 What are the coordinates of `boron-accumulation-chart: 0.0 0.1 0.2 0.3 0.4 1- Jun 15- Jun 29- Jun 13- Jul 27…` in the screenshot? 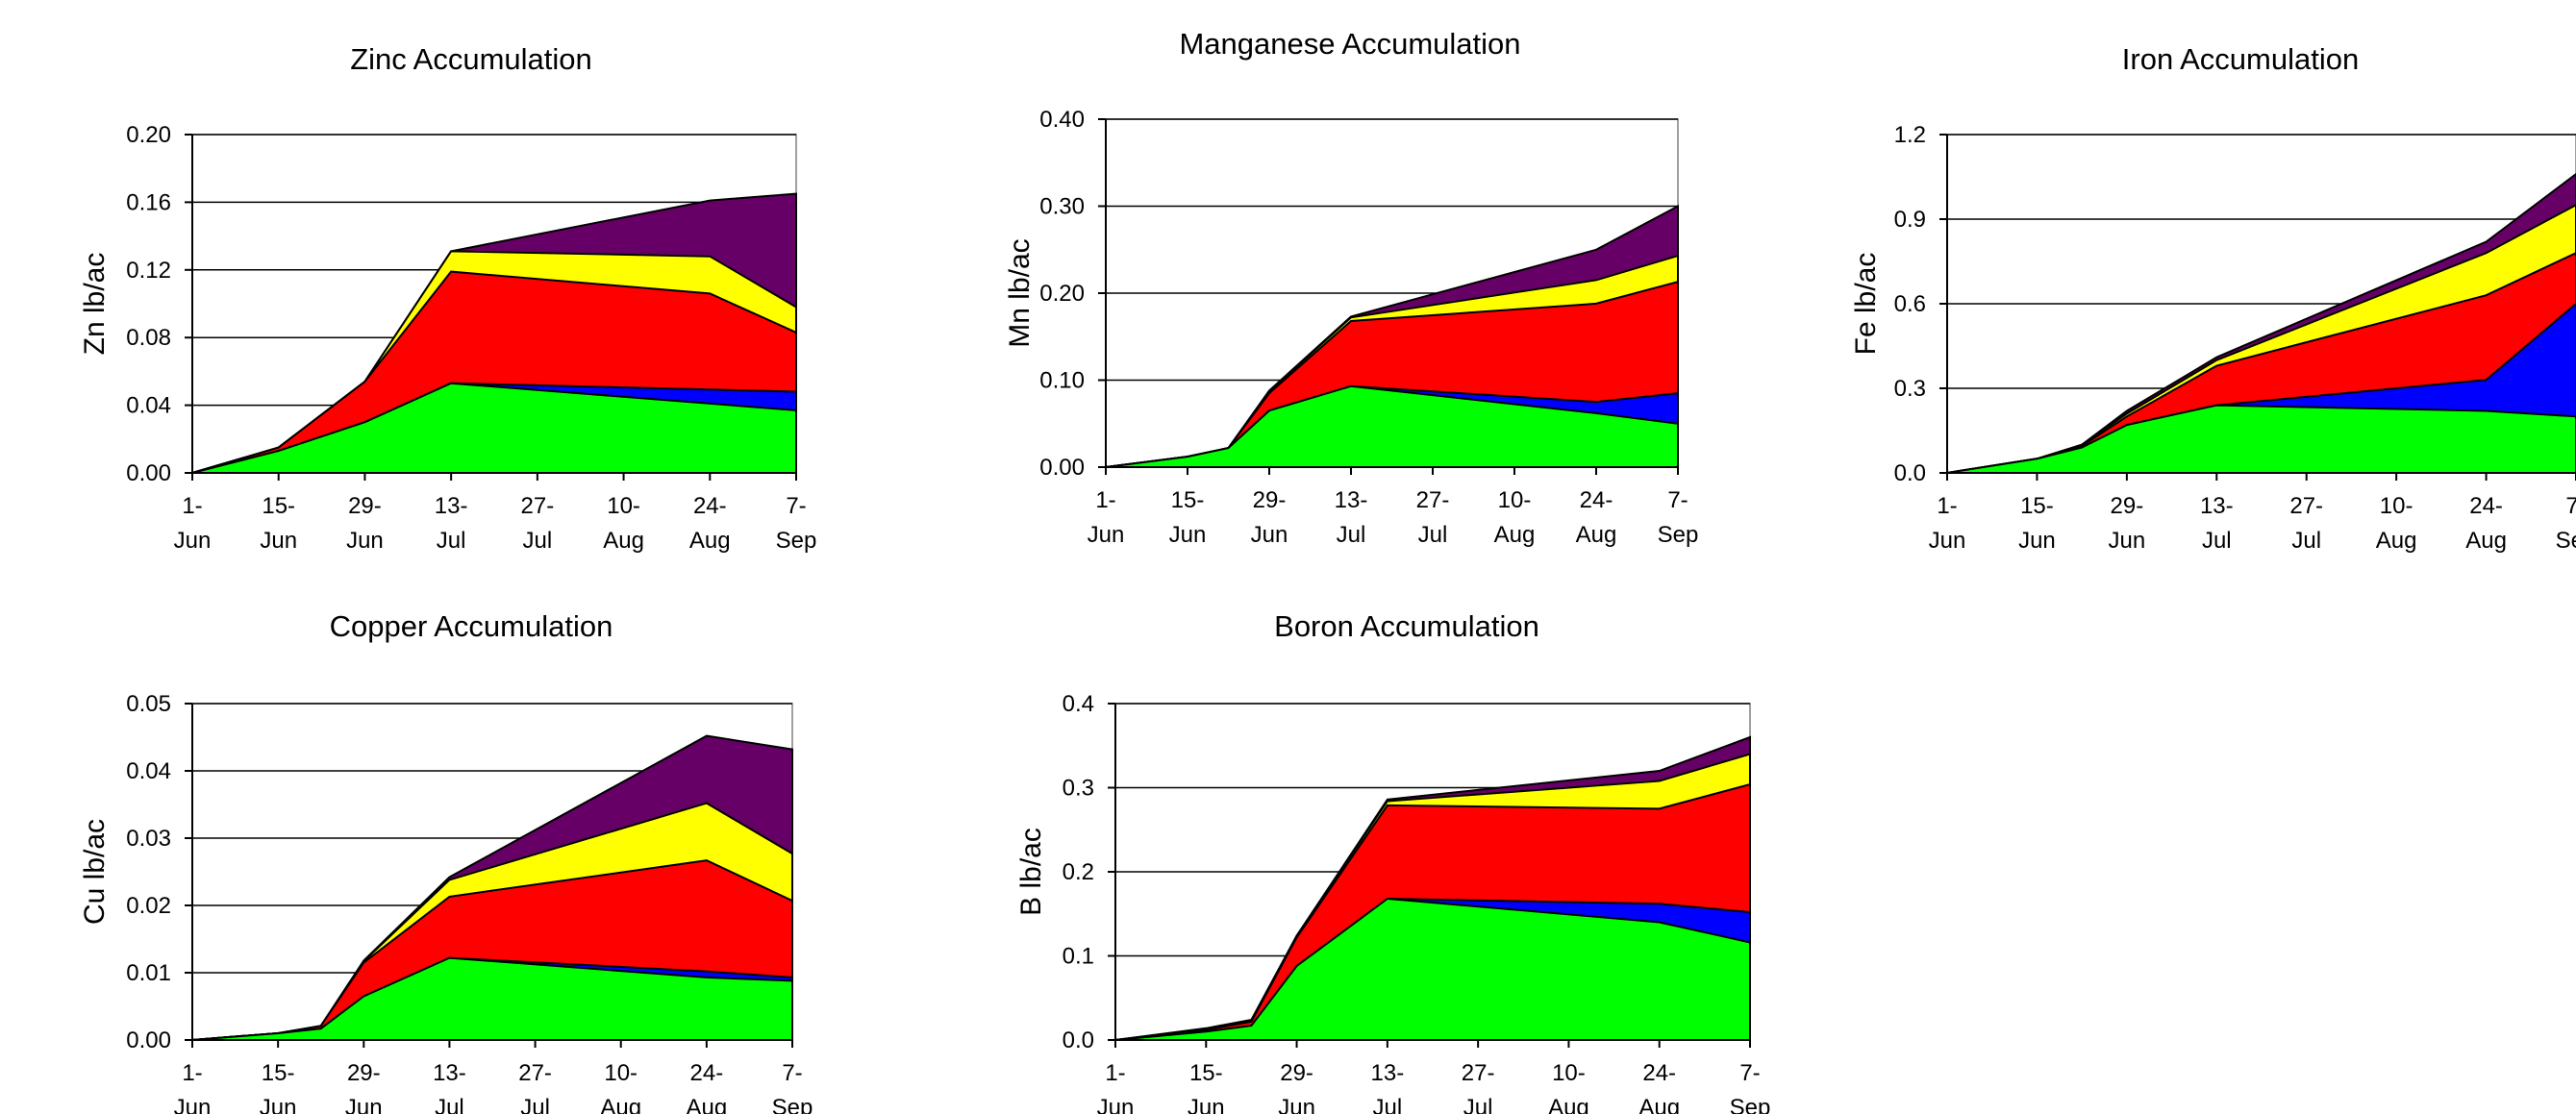 It's located at (1392, 861).